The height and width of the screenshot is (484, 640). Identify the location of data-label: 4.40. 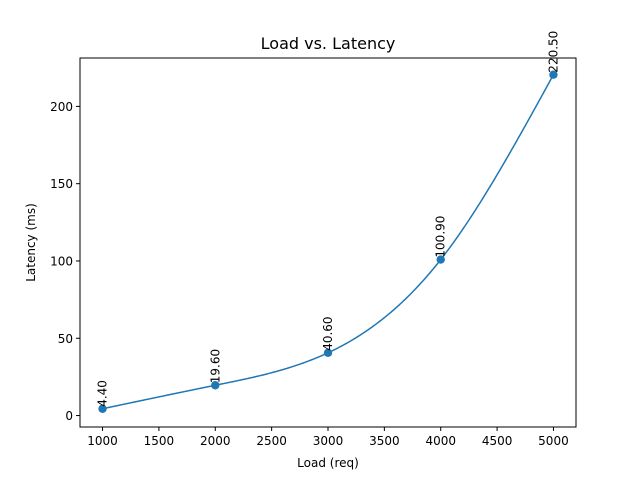
(103, 393).